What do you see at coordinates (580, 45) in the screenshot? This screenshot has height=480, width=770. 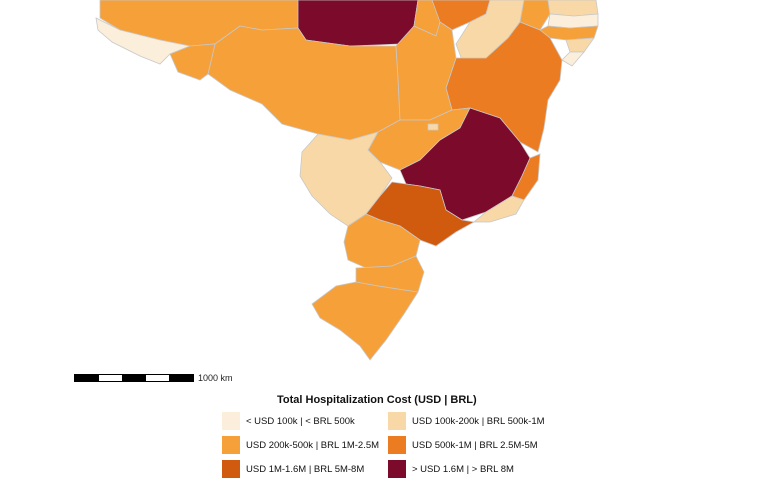 I see `state-alagoas` at bounding box center [580, 45].